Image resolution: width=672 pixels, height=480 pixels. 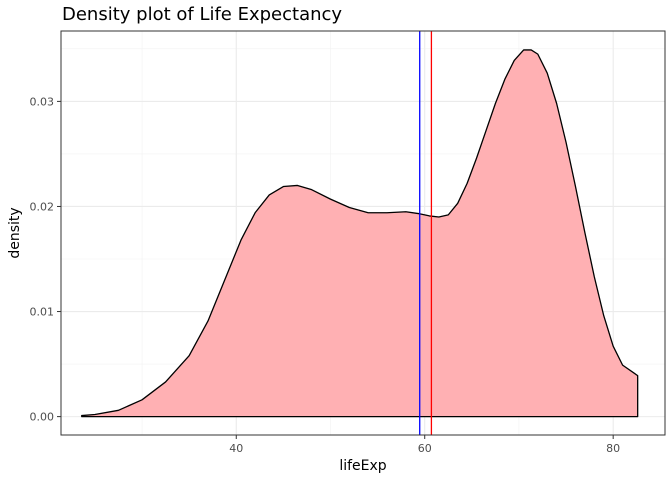 What do you see at coordinates (425, 448) in the screenshot?
I see `x-tick-label: 60` at bounding box center [425, 448].